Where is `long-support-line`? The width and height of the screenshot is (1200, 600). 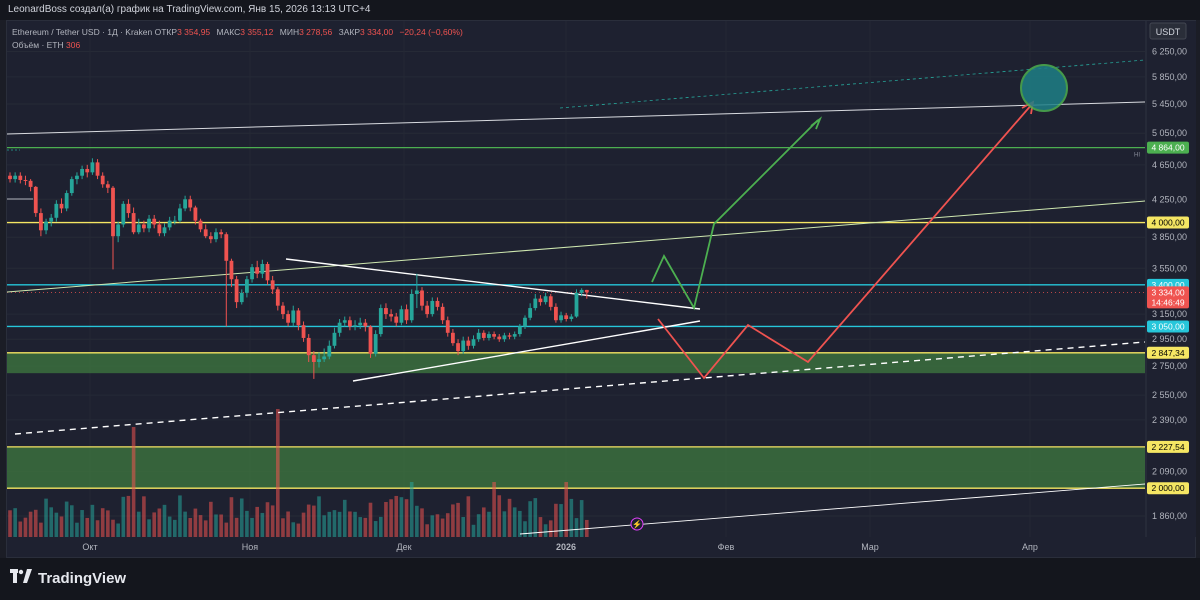
long-support-line is located at coordinates (832, 509).